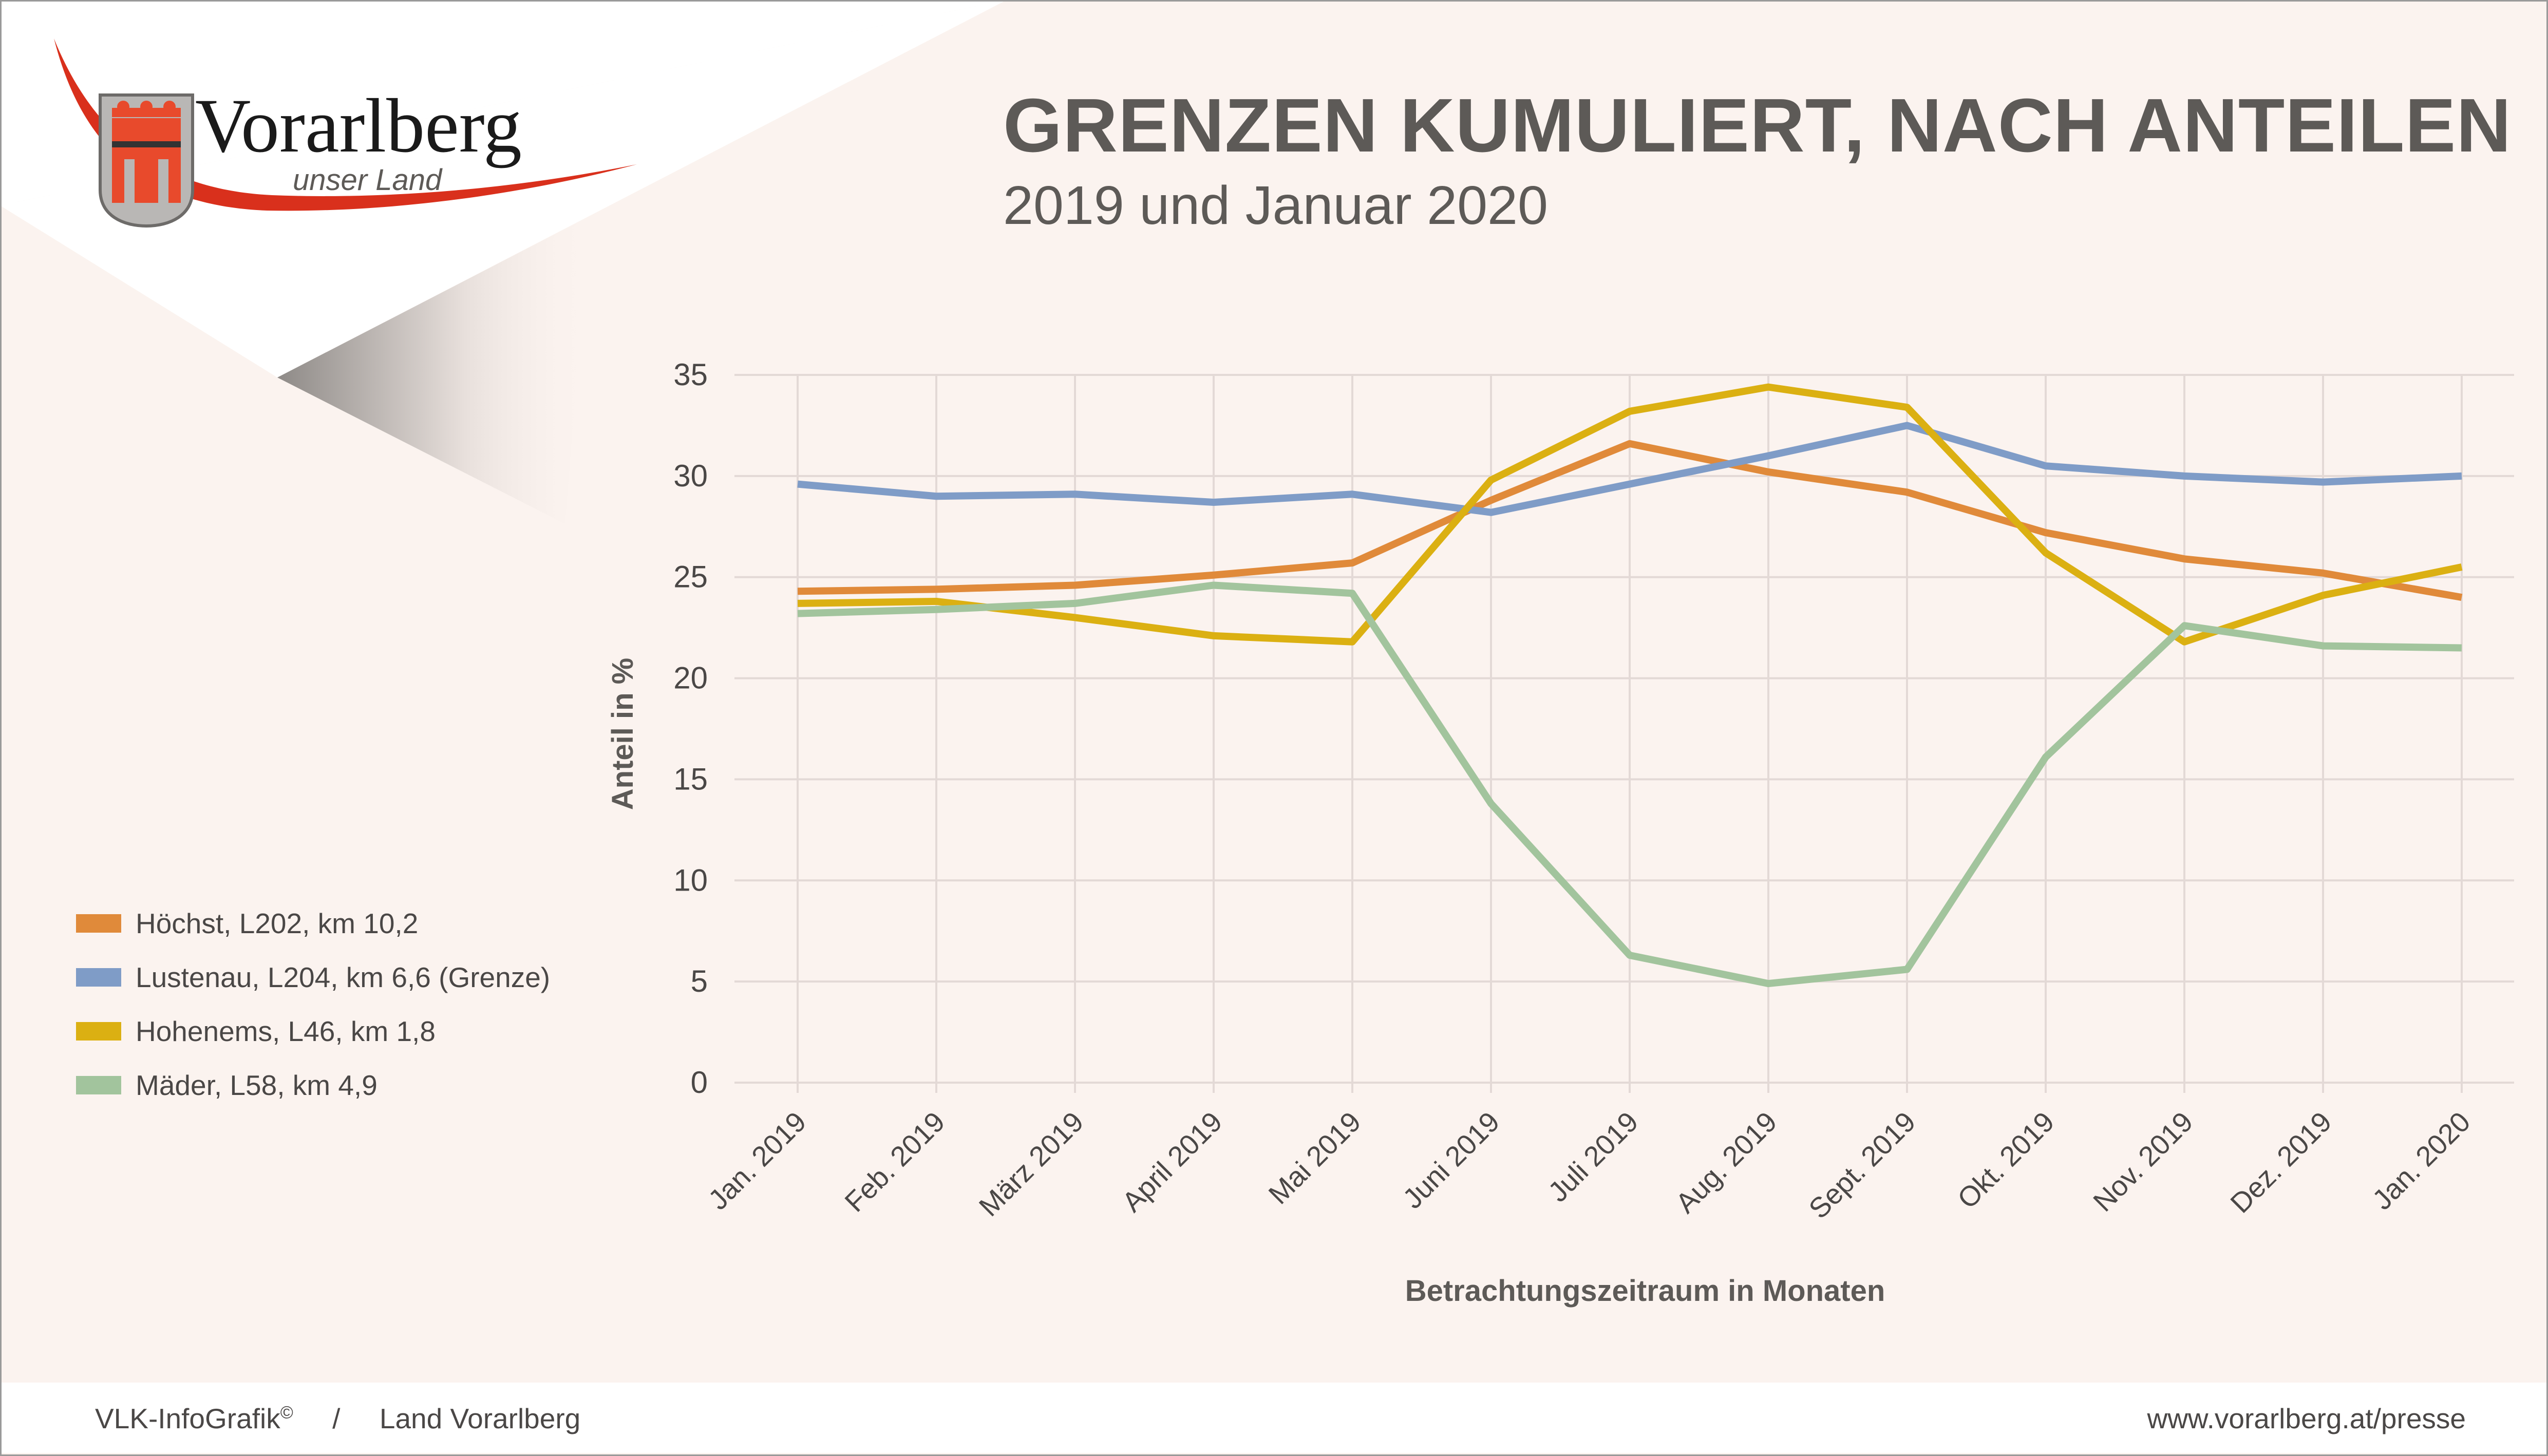  What do you see at coordinates (434, 370) in the screenshot?
I see `gradient-wedge` at bounding box center [434, 370].